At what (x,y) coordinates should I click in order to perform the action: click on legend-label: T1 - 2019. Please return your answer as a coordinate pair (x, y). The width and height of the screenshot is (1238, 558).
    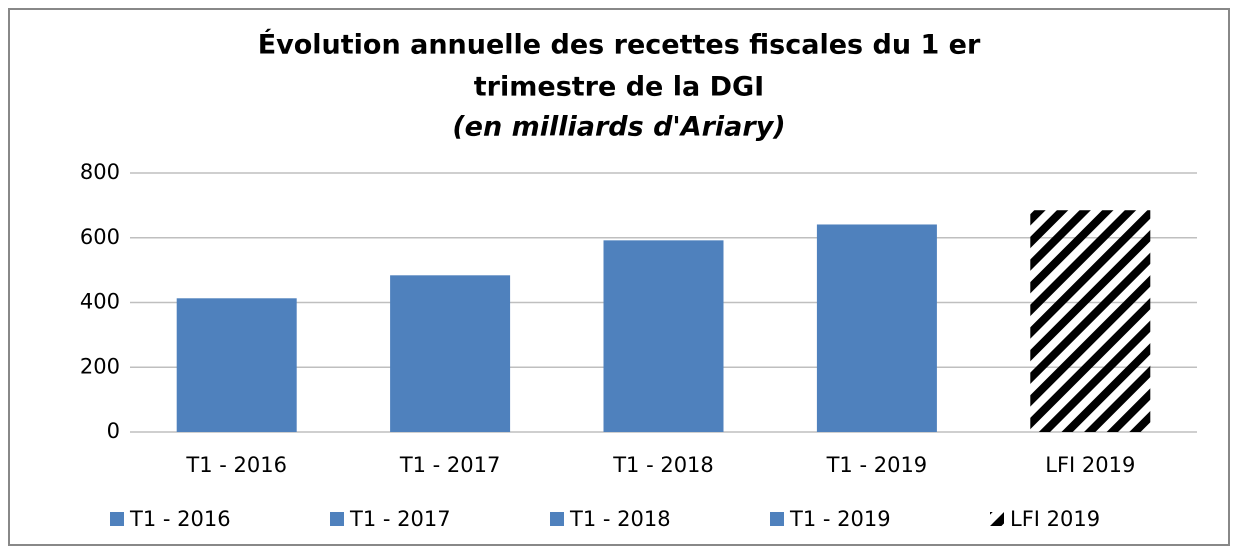
    Looking at the image, I should click on (840, 519).